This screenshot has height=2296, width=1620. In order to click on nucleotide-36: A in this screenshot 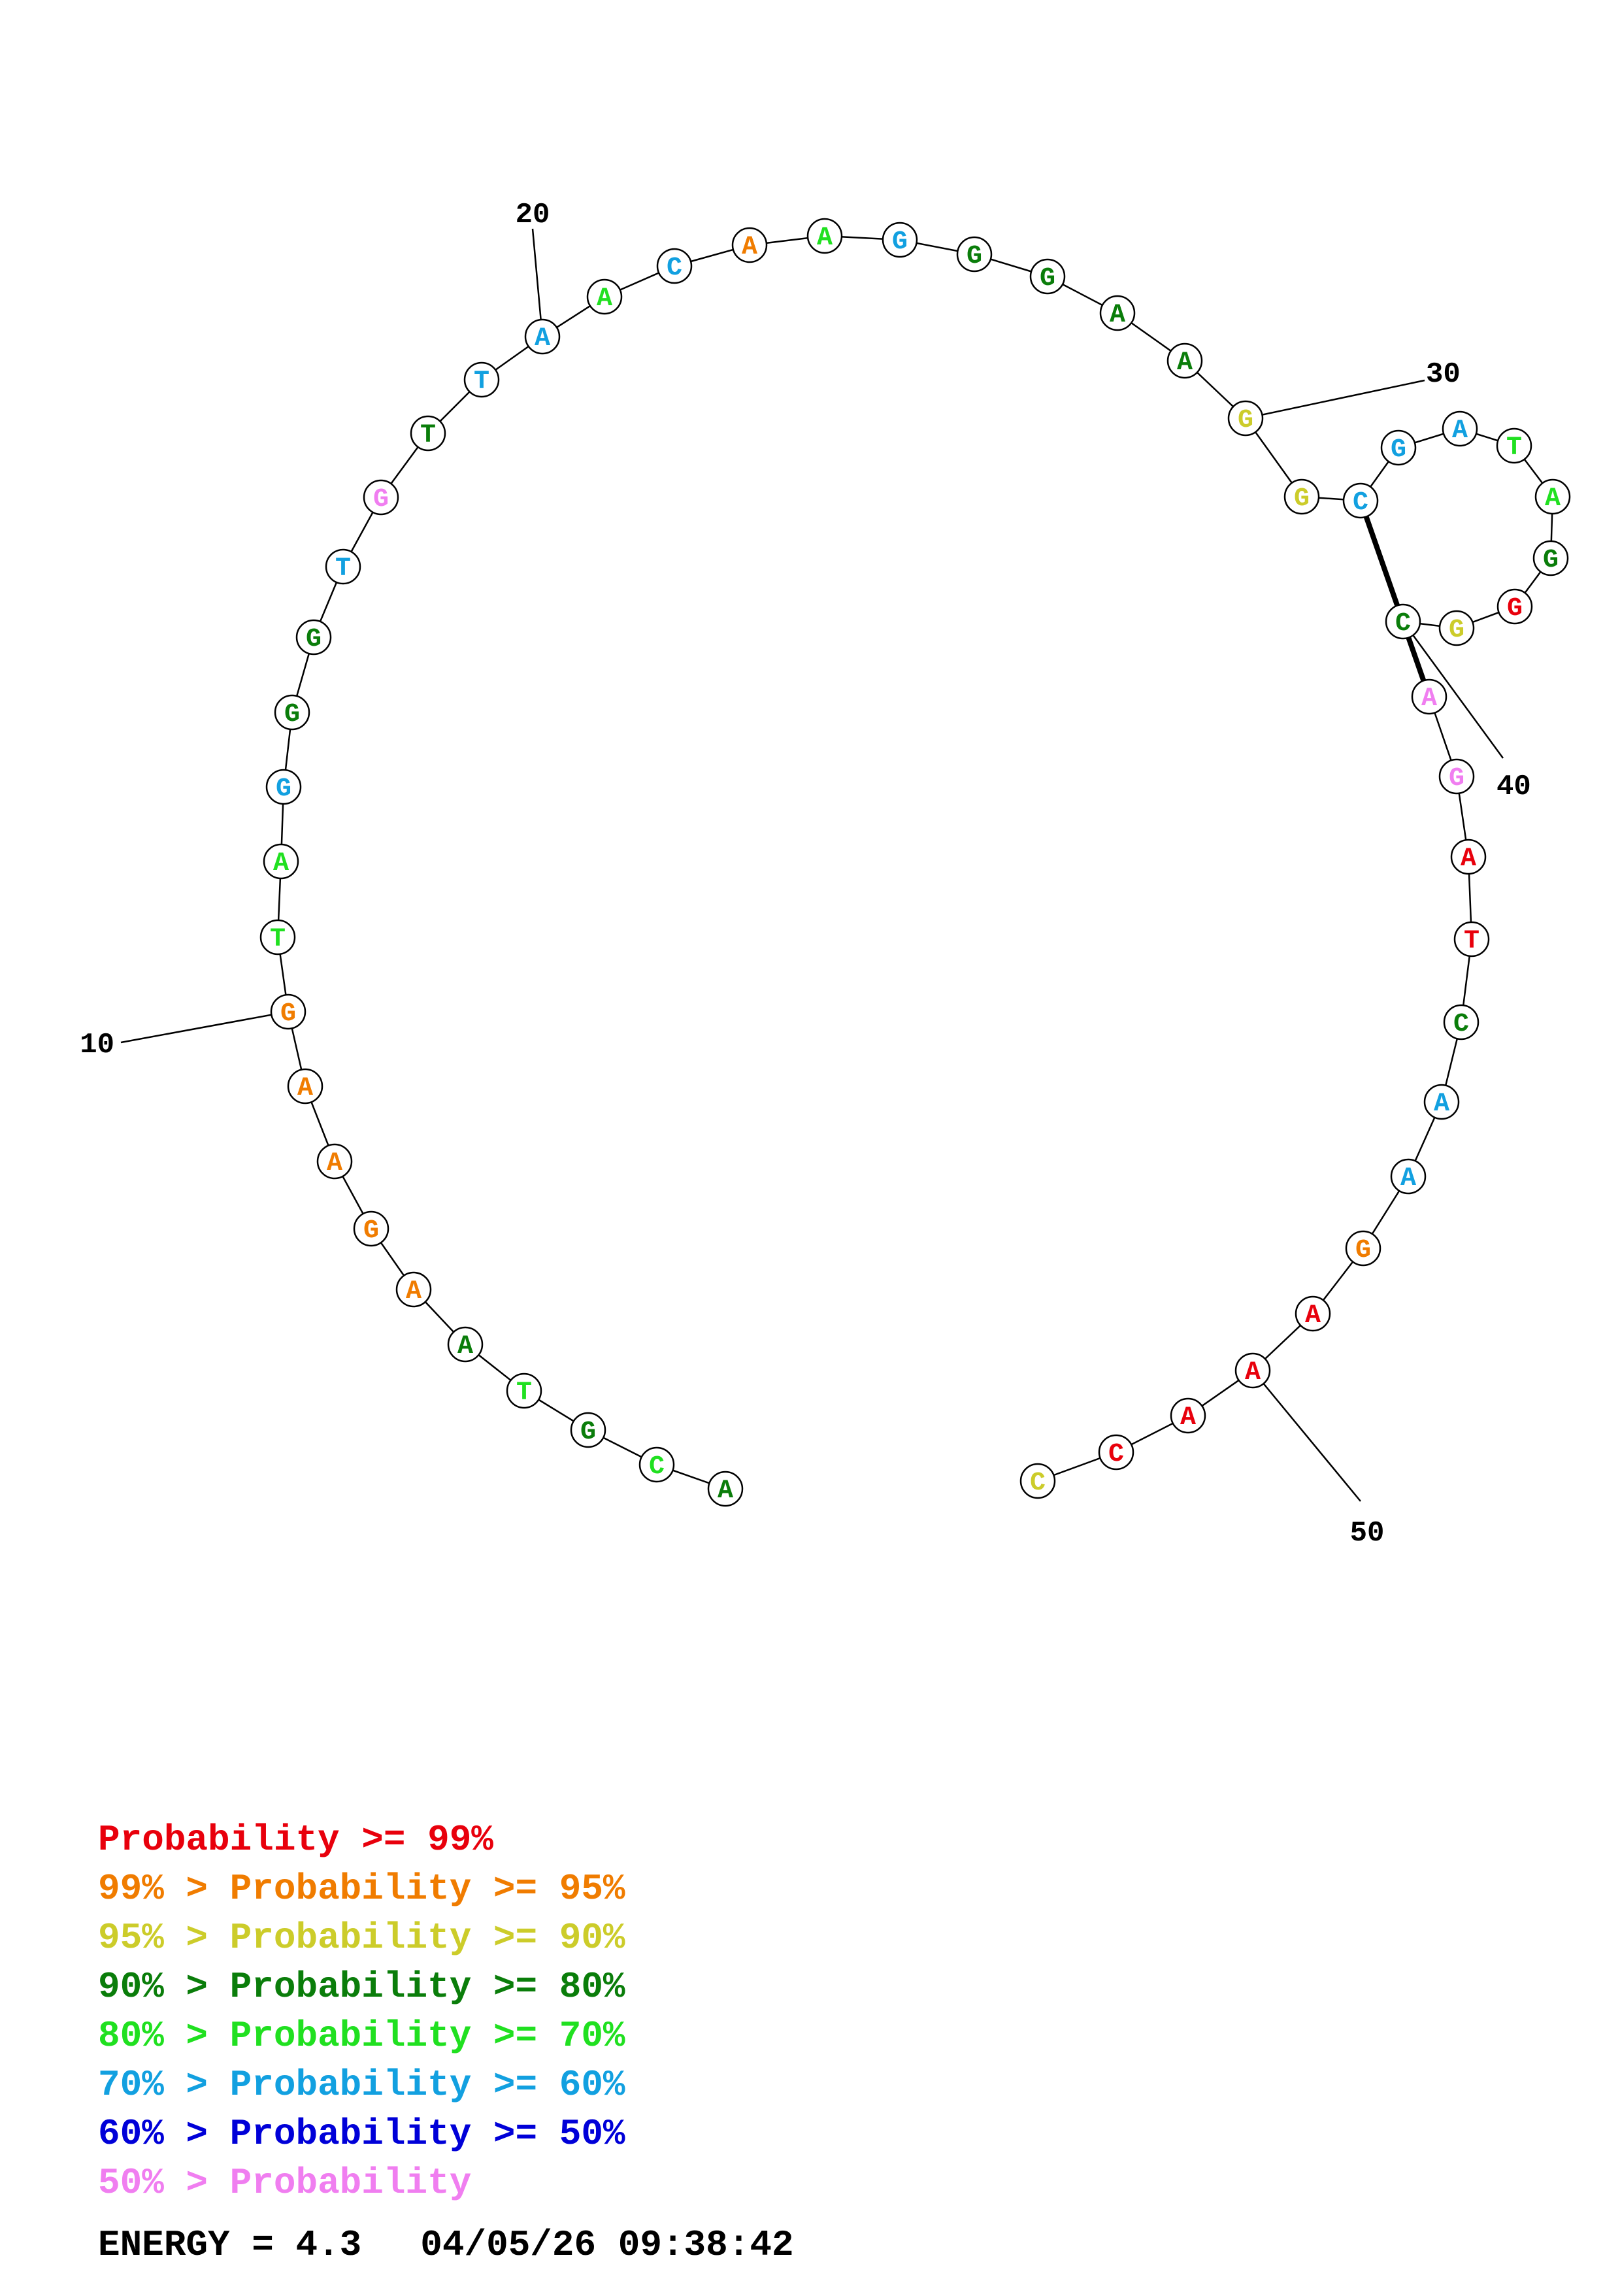, I will do `click(1552, 496)`.